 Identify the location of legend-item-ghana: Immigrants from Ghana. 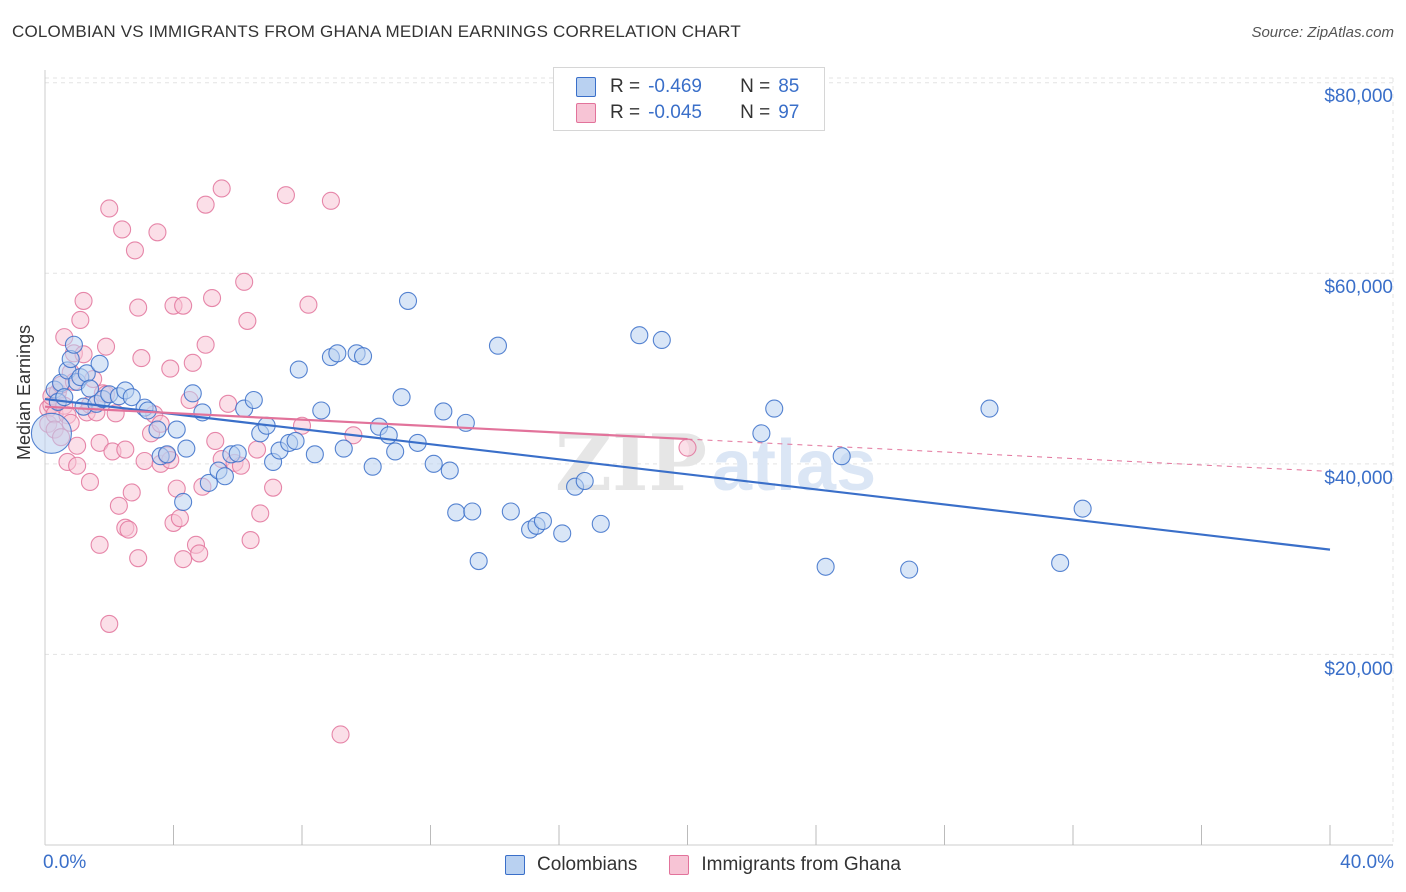
(785, 865).